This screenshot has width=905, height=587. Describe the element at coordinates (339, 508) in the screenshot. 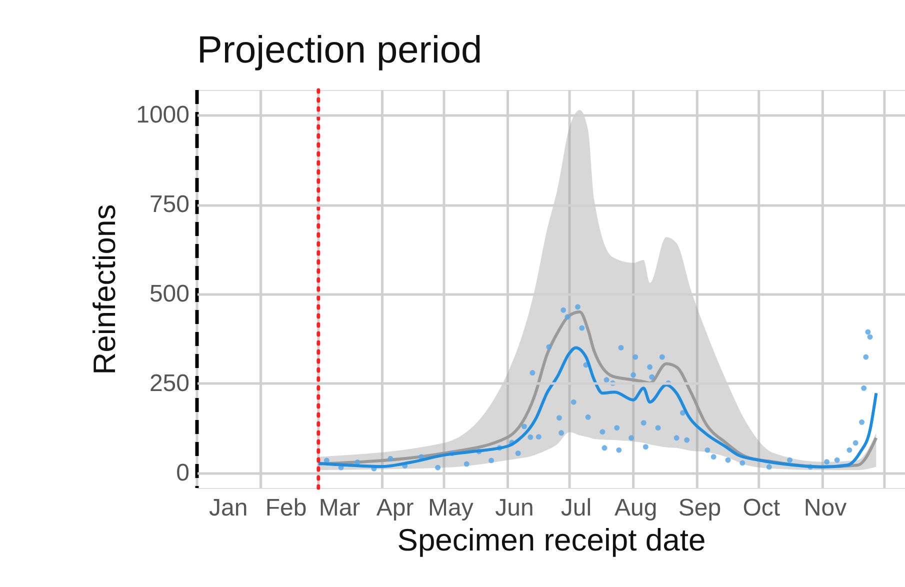

I see `x-tick-label: Mar` at that location.